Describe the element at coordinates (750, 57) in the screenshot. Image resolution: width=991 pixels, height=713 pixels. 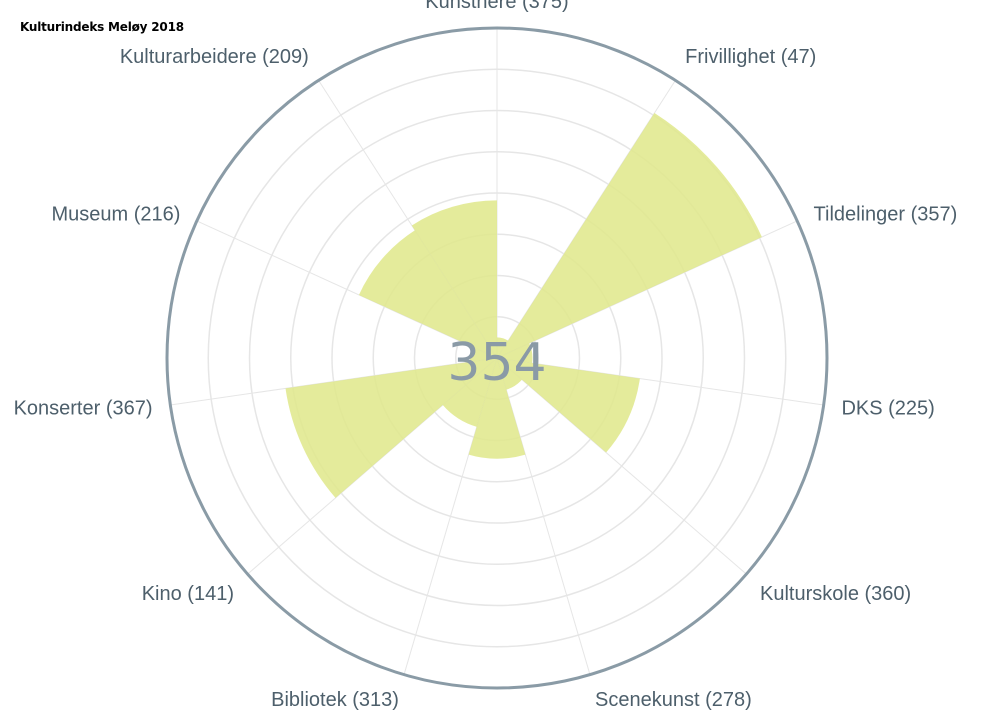
I see `label-frivillighet: Frivillighet (47)` at that location.